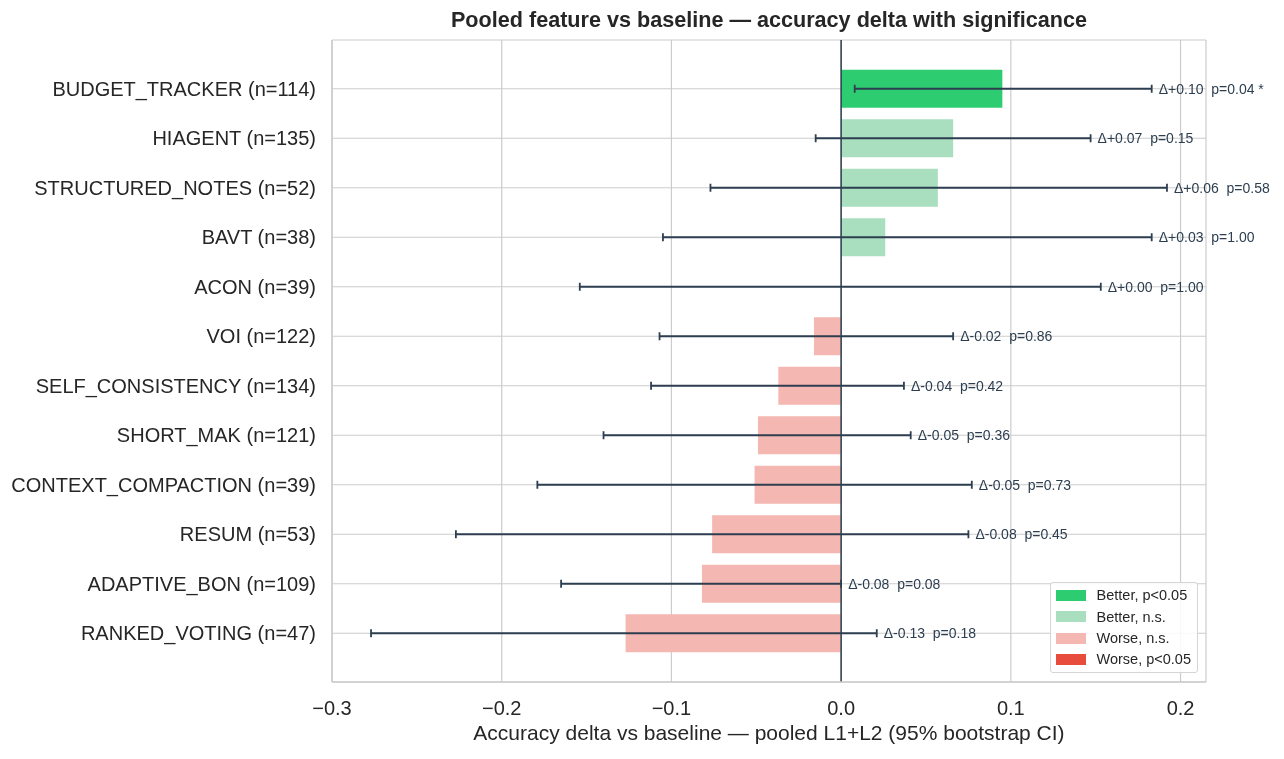 The image size is (1284, 759). Describe the element at coordinates (671, 708) in the screenshot. I see `x-tick-label: −0.1` at that location.